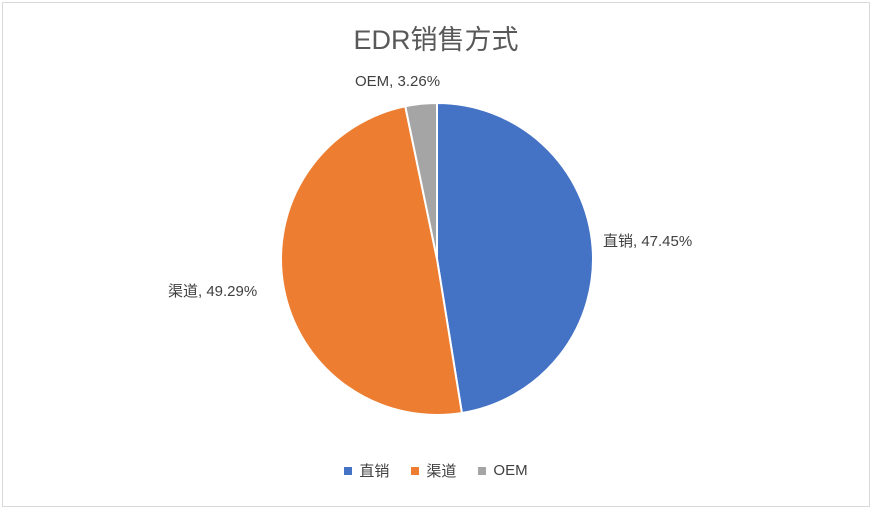 The image size is (872, 509). I want to click on pie-slice-direct-sales, so click(515, 258).